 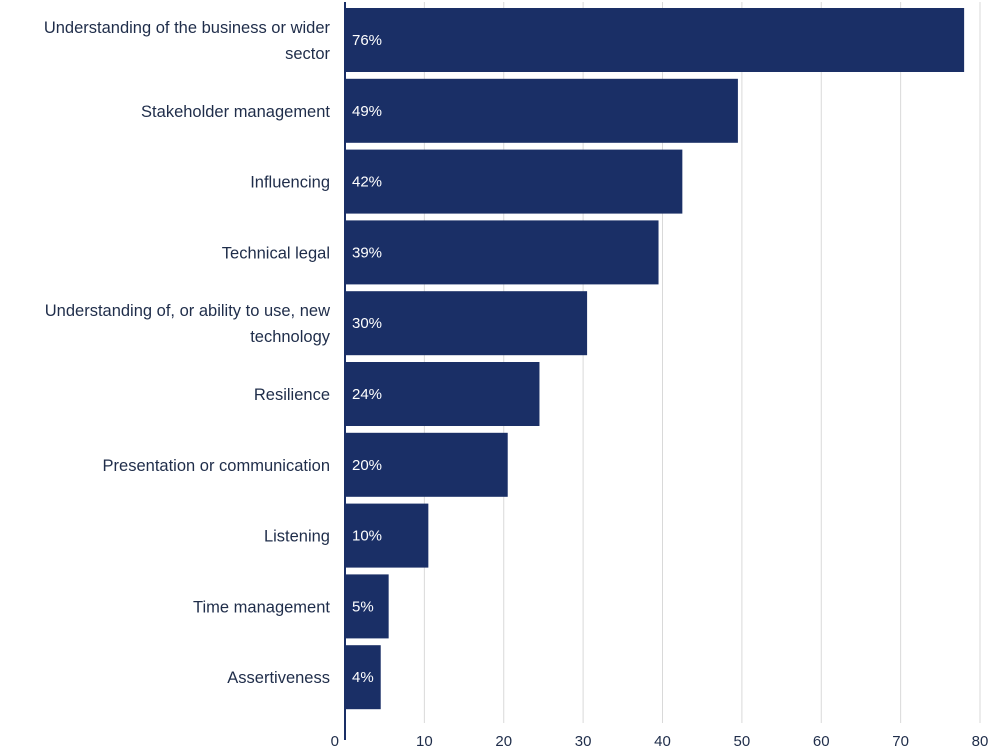 What do you see at coordinates (367, 359) in the screenshot?
I see `data-labels: 76% 49% 42% 39% 30% 24% 20% 10% 5% 4%` at bounding box center [367, 359].